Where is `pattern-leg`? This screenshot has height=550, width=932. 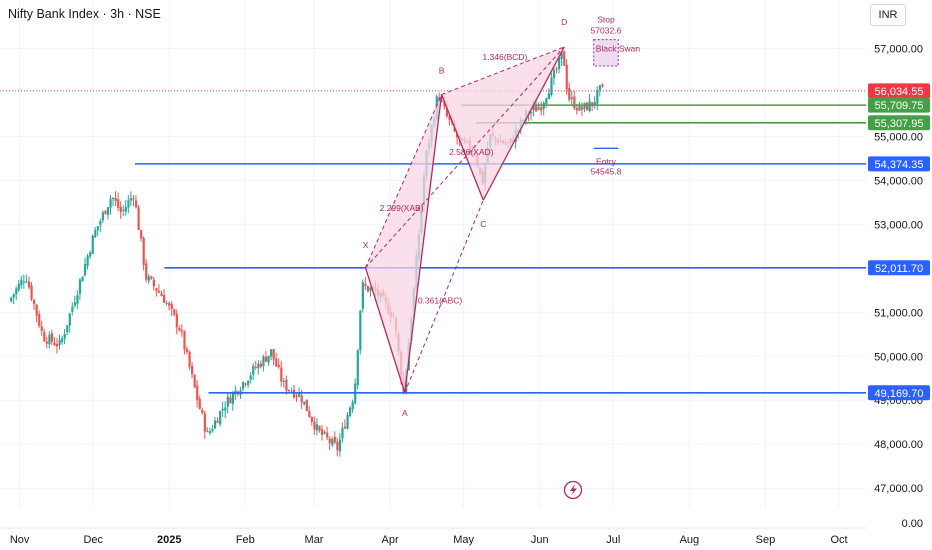 pattern-leg is located at coordinates (523, 123).